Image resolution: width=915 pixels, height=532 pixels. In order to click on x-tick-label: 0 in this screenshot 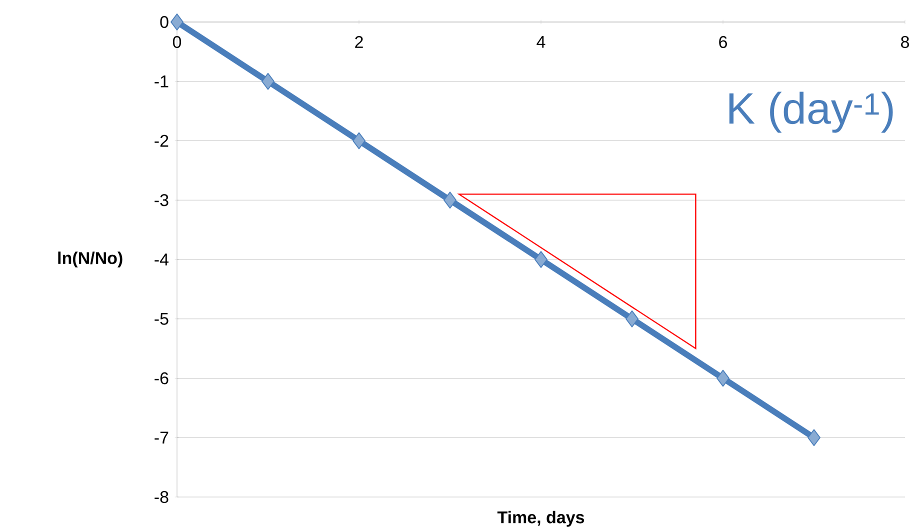, I will do `click(177, 42)`.